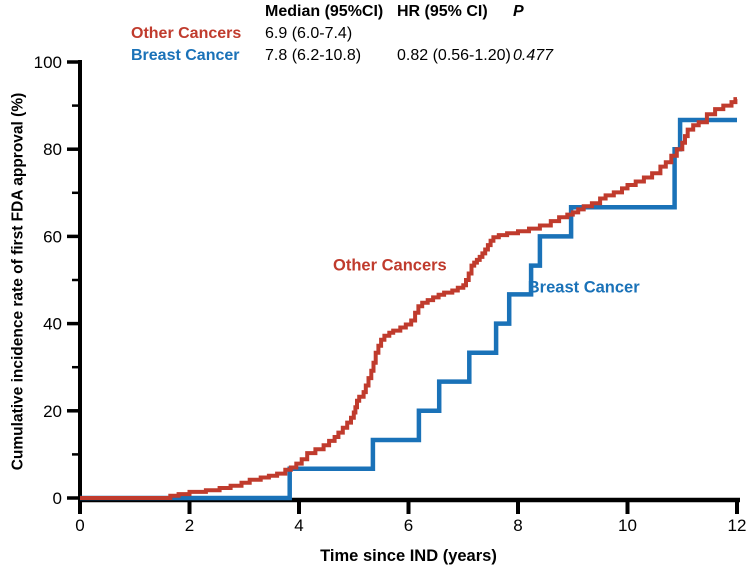 The image size is (750, 574). I want to click on x-tick-label: 12, so click(737, 525).